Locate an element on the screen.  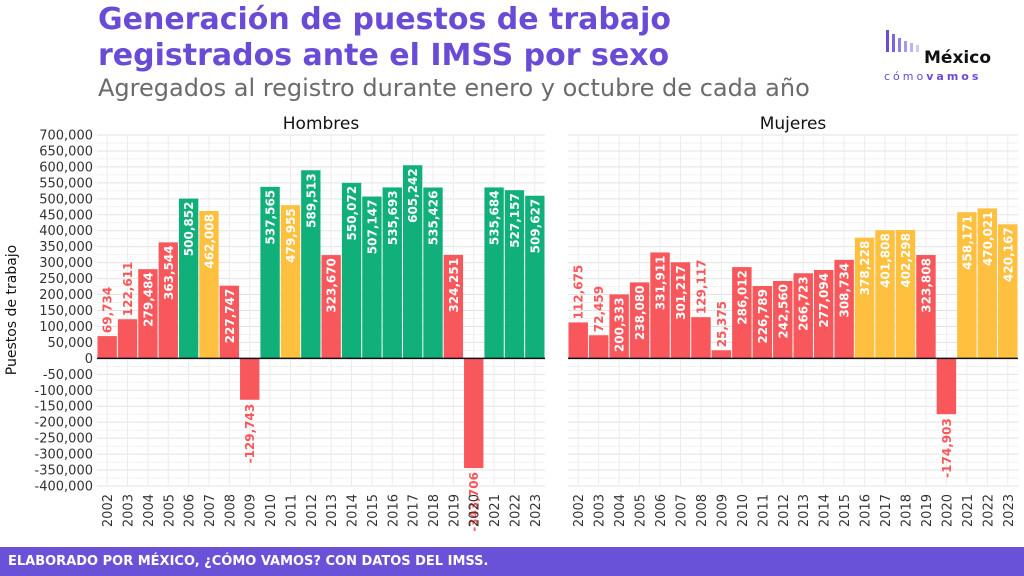
y-tick-label: 300,000 is located at coordinates (66, 263).